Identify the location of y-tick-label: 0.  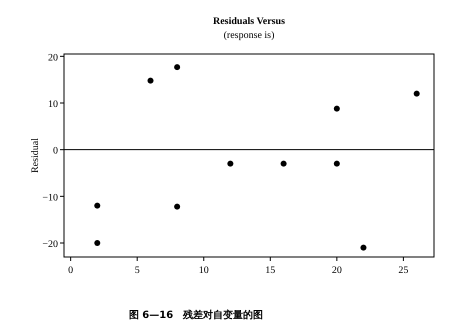
(55, 151).